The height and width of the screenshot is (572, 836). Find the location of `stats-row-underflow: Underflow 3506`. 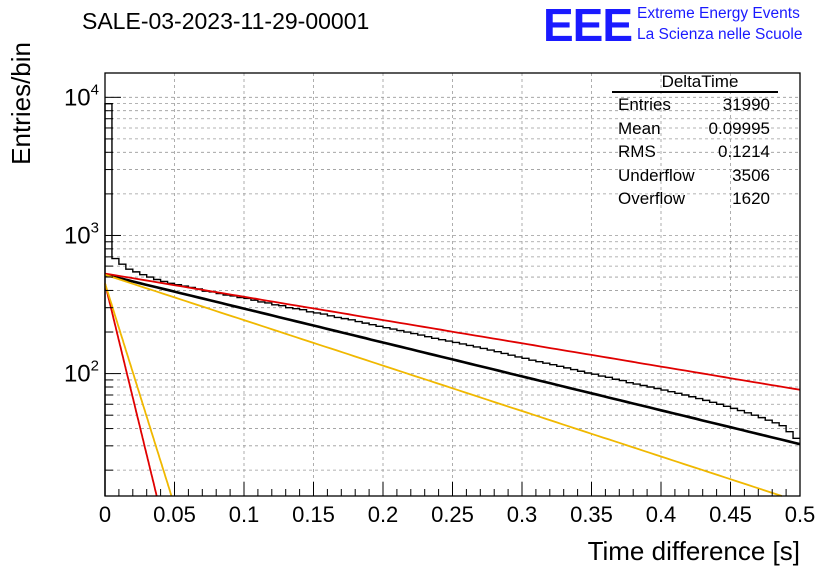

stats-row-underflow: Underflow 3506 is located at coordinates (695, 176).